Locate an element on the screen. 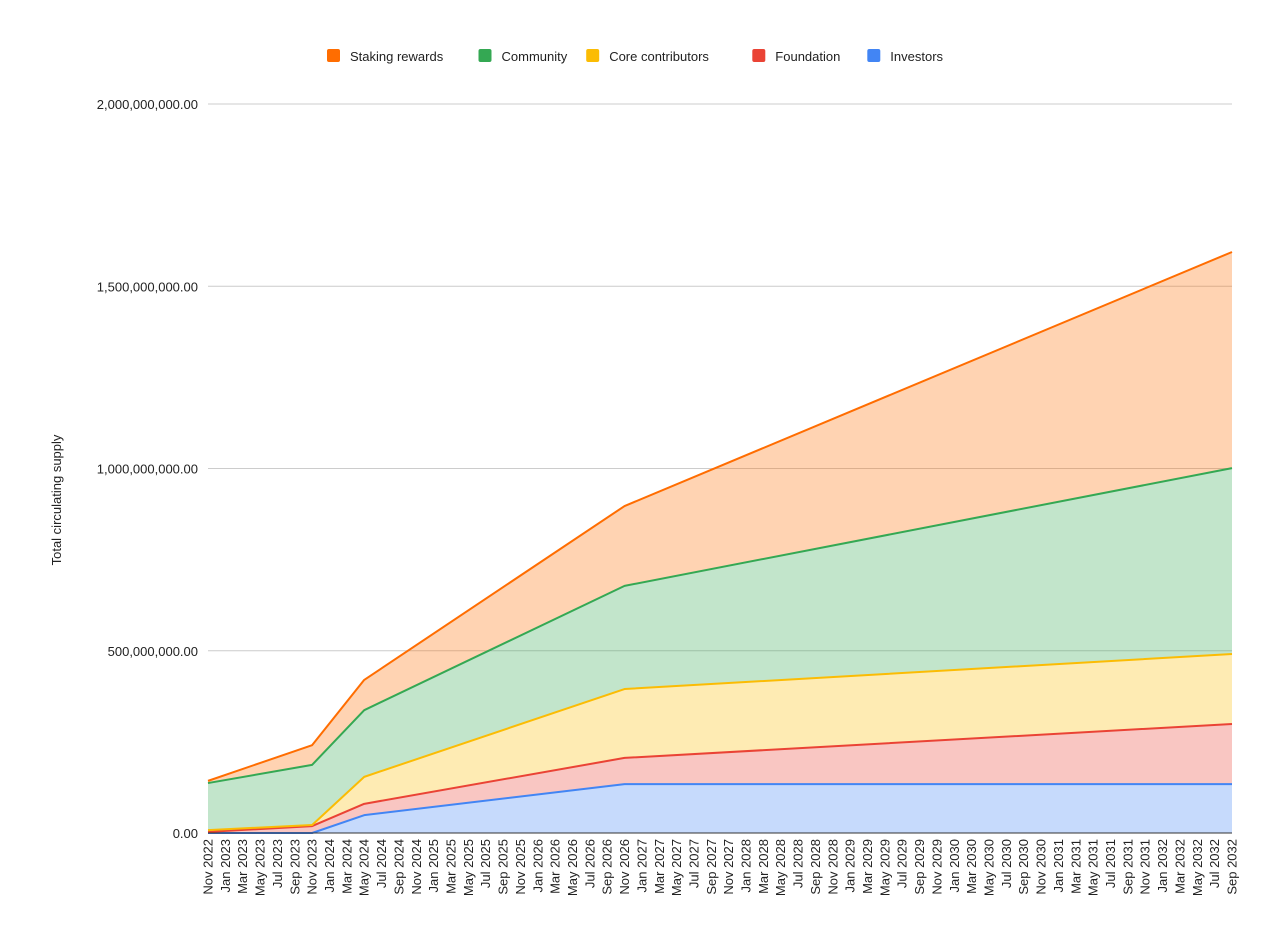 The height and width of the screenshot is (952, 1280). y-tick-label: 1,000,000,000.00 is located at coordinates (147, 469).